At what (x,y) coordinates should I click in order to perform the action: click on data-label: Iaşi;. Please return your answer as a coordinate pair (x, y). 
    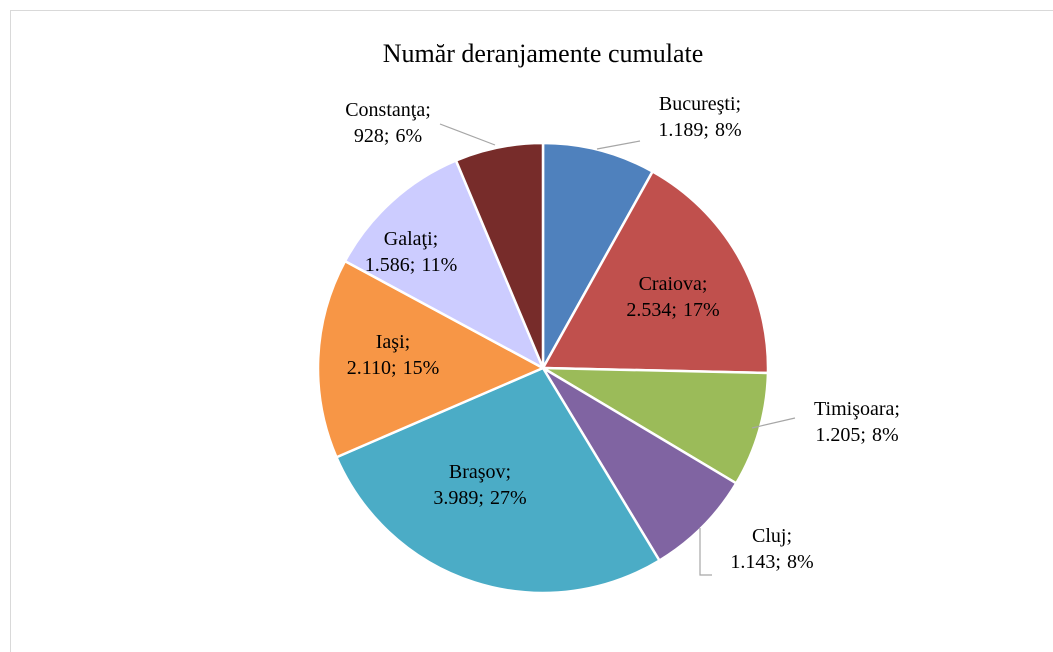
    Looking at the image, I should click on (393, 342).